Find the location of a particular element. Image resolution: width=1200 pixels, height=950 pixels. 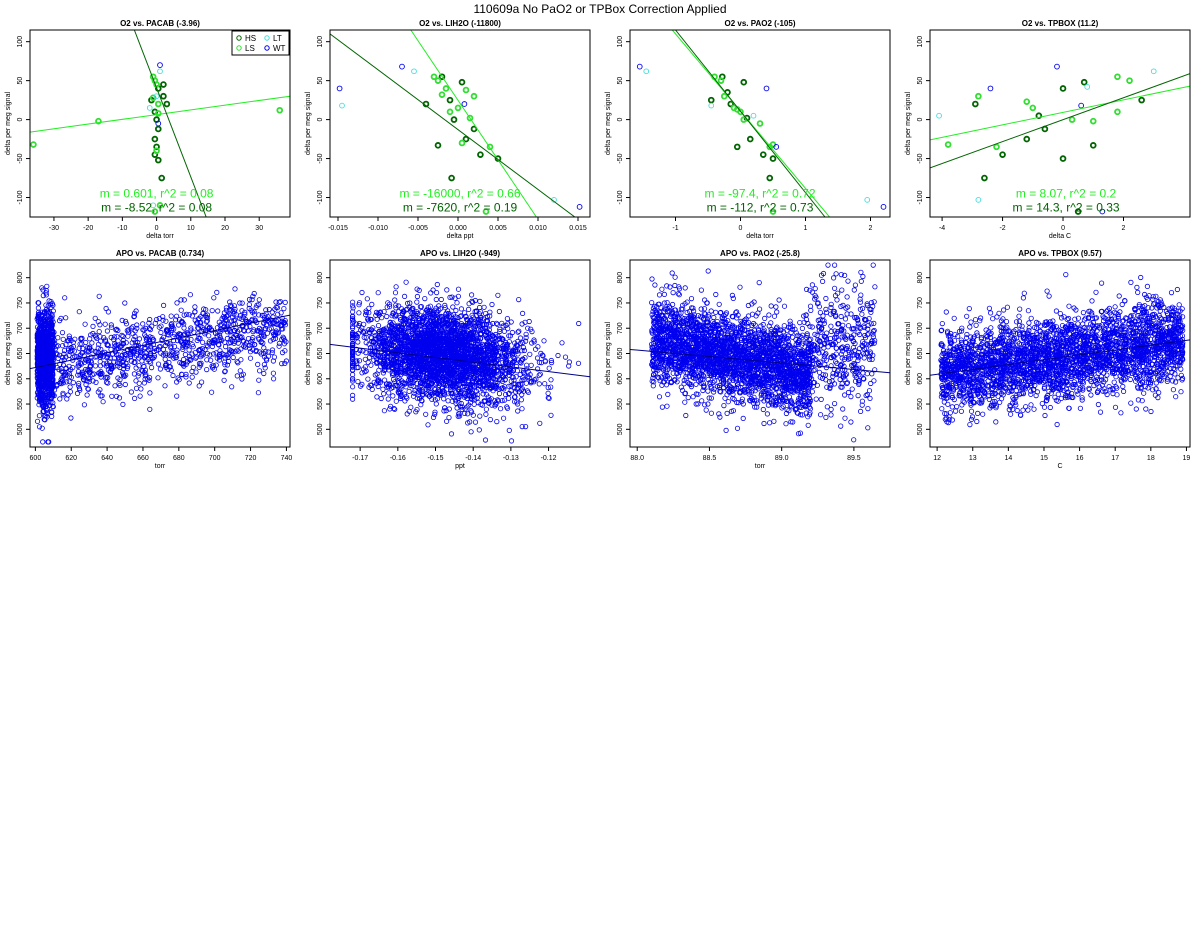

x-tick-label: 2 is located at coordinates (871, 228).